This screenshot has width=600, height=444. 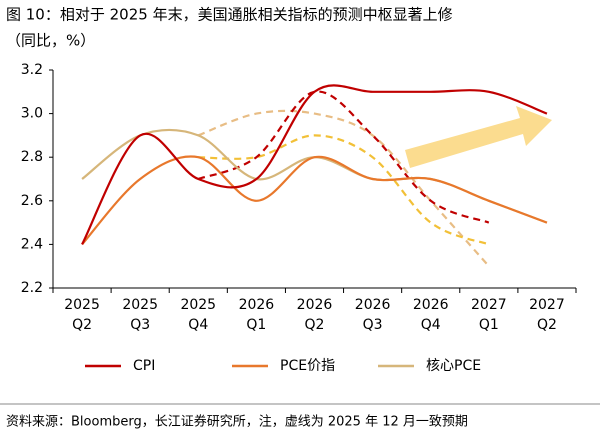 What do you see at coordinates (32, 244) in the screenshot?
I see `y-tick-label: 2.4` at bounding box center [32, 244].